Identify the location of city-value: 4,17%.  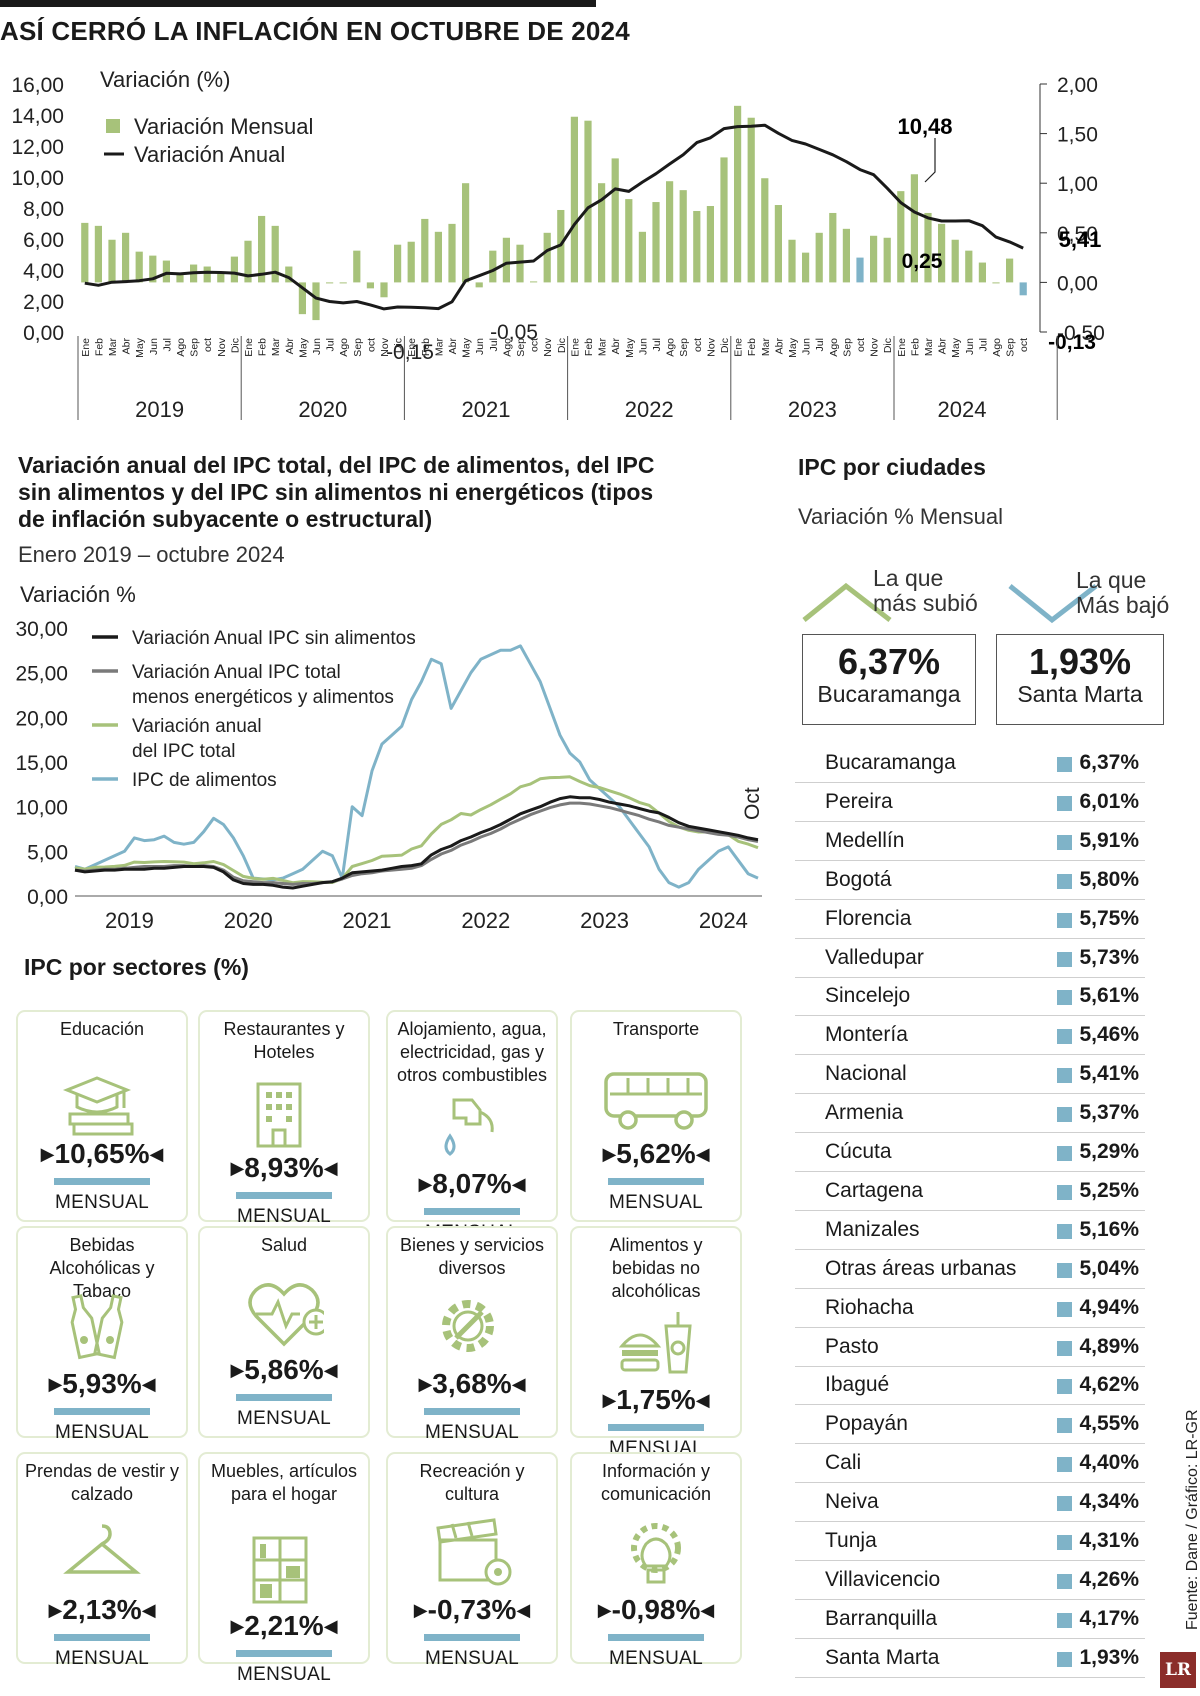
(1109, 1618).